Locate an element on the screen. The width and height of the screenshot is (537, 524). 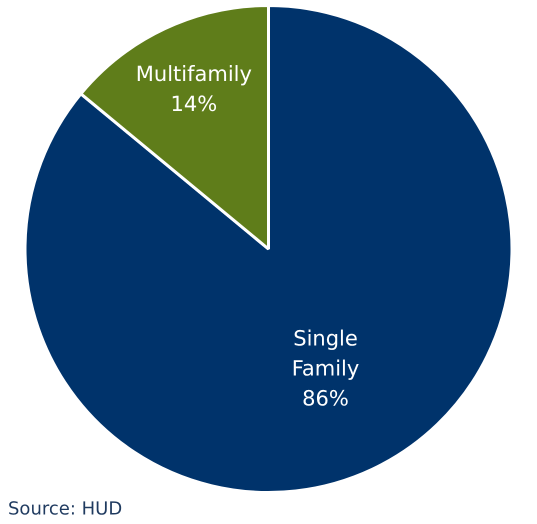
slice-label: Single Family is located at coordinates (326, 353).